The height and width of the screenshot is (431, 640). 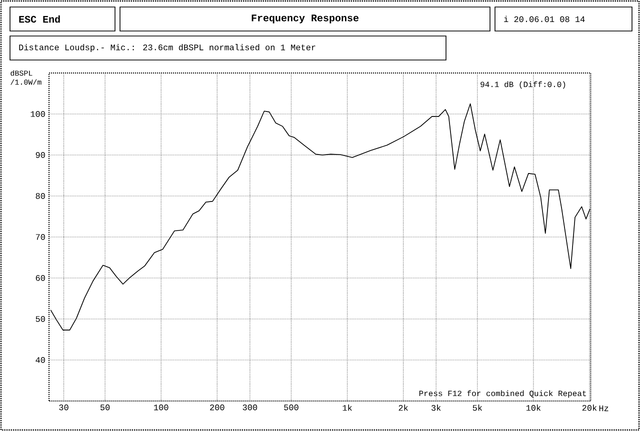 I want to click on y-tick-label: 80, so click(x=40, y=196).